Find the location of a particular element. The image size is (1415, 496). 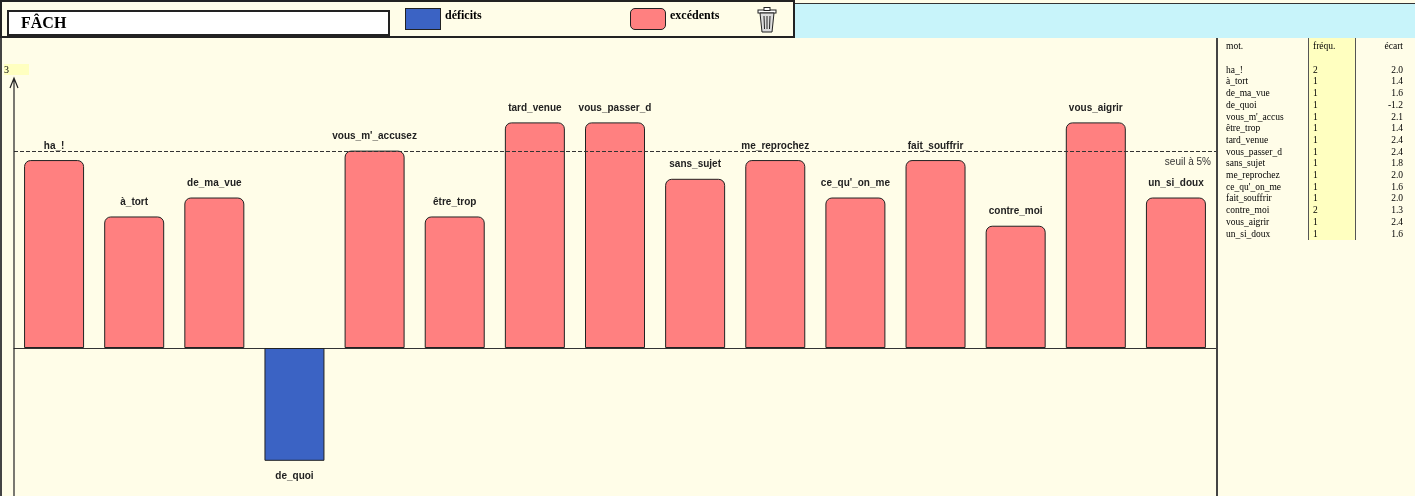

x-tick-label: vous_aigrir is located at coordinates (1095, 107).